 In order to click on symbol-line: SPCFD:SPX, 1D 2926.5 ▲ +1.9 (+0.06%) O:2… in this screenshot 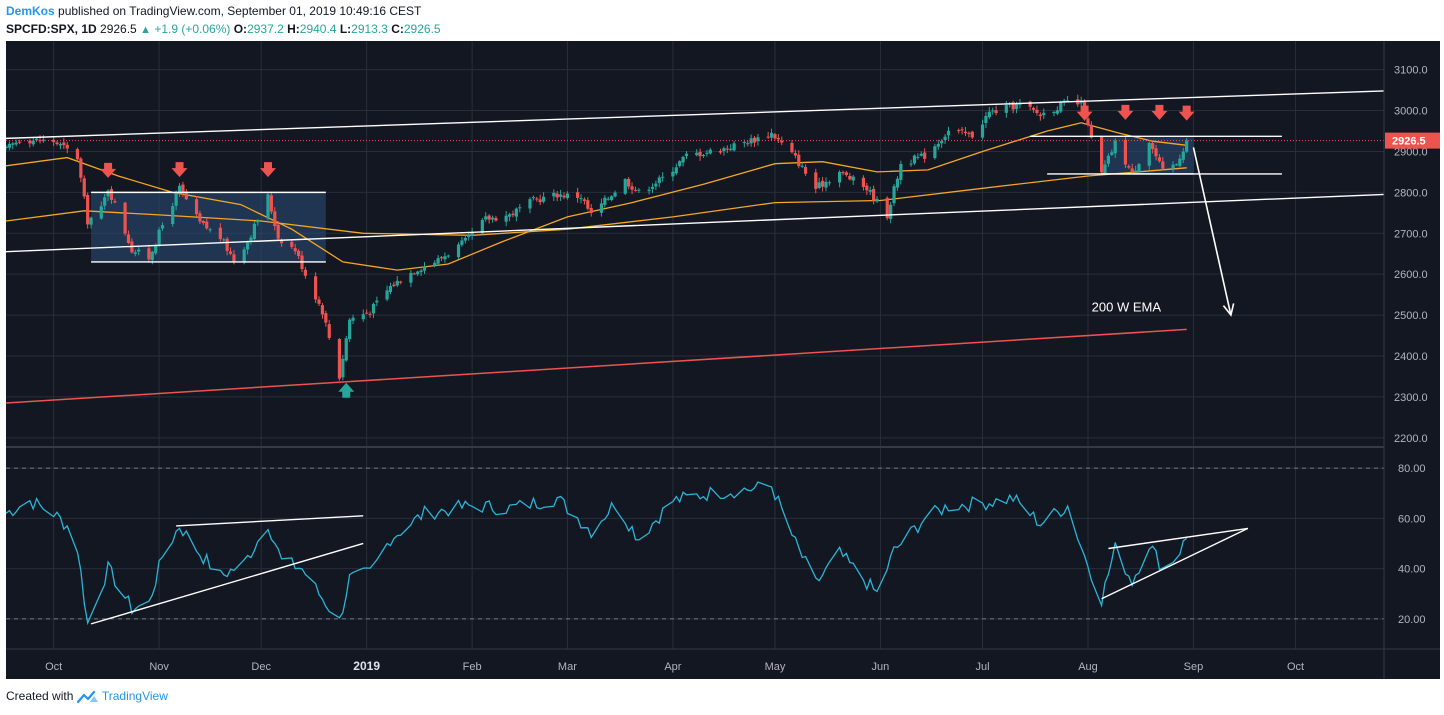, I will do `click(223, 29)`.